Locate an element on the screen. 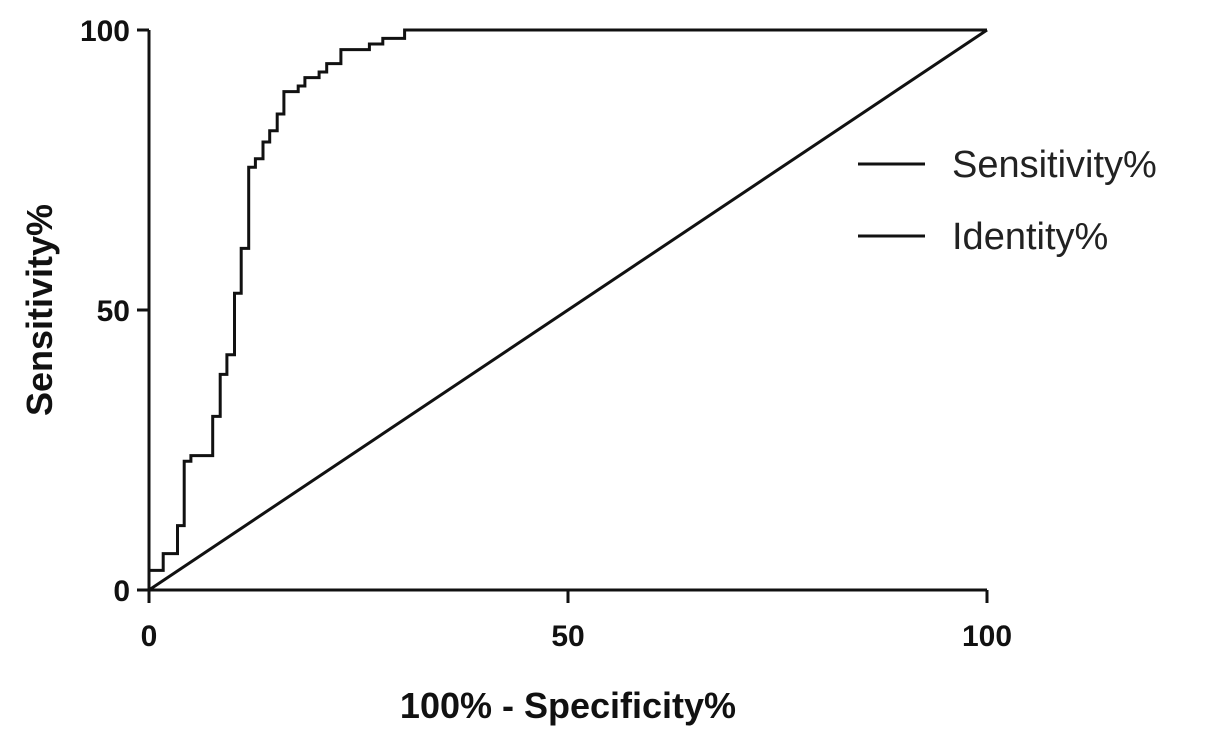 The image size is (1205, 738). y-tick-label-100: 100 is located at coordinates (105, 31).